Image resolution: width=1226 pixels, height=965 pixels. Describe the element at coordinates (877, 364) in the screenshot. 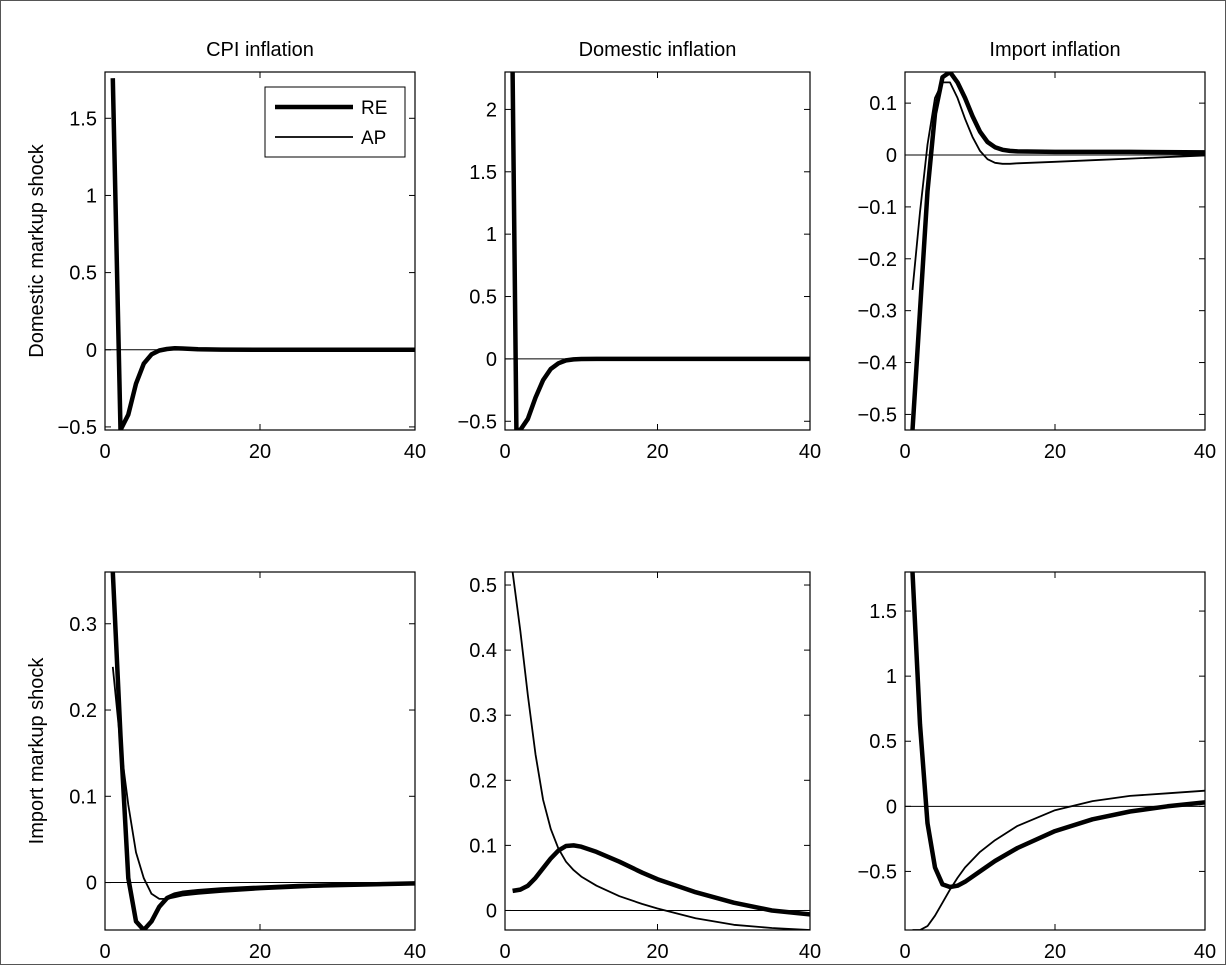

I see `y-tick-label: −0.4` at that location.